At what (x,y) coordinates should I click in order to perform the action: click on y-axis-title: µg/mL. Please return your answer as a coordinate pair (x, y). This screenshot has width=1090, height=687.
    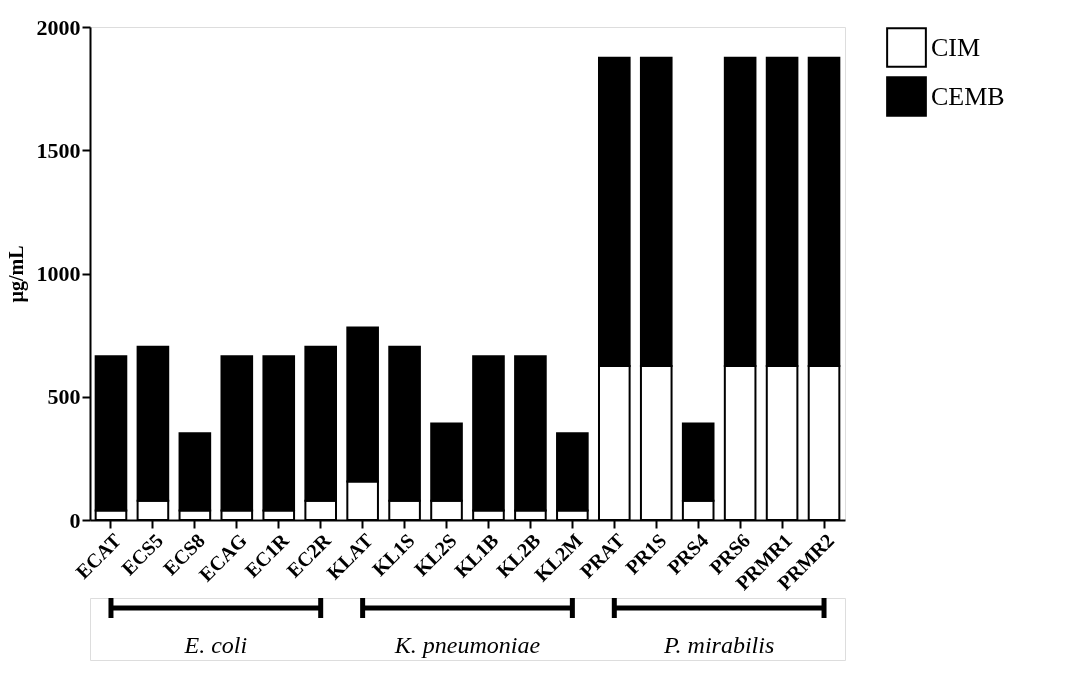
    Looking at the image, I should click on (16, 274).